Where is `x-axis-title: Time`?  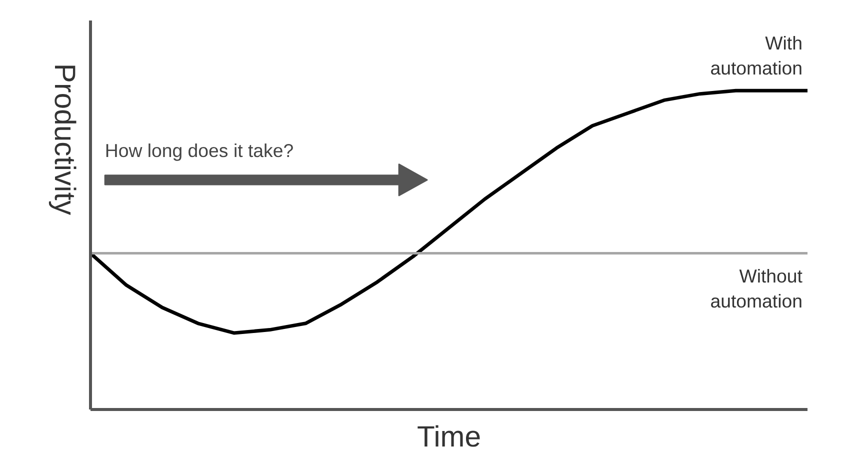 x-axis-title: Time is located at coordinates (449, 437).